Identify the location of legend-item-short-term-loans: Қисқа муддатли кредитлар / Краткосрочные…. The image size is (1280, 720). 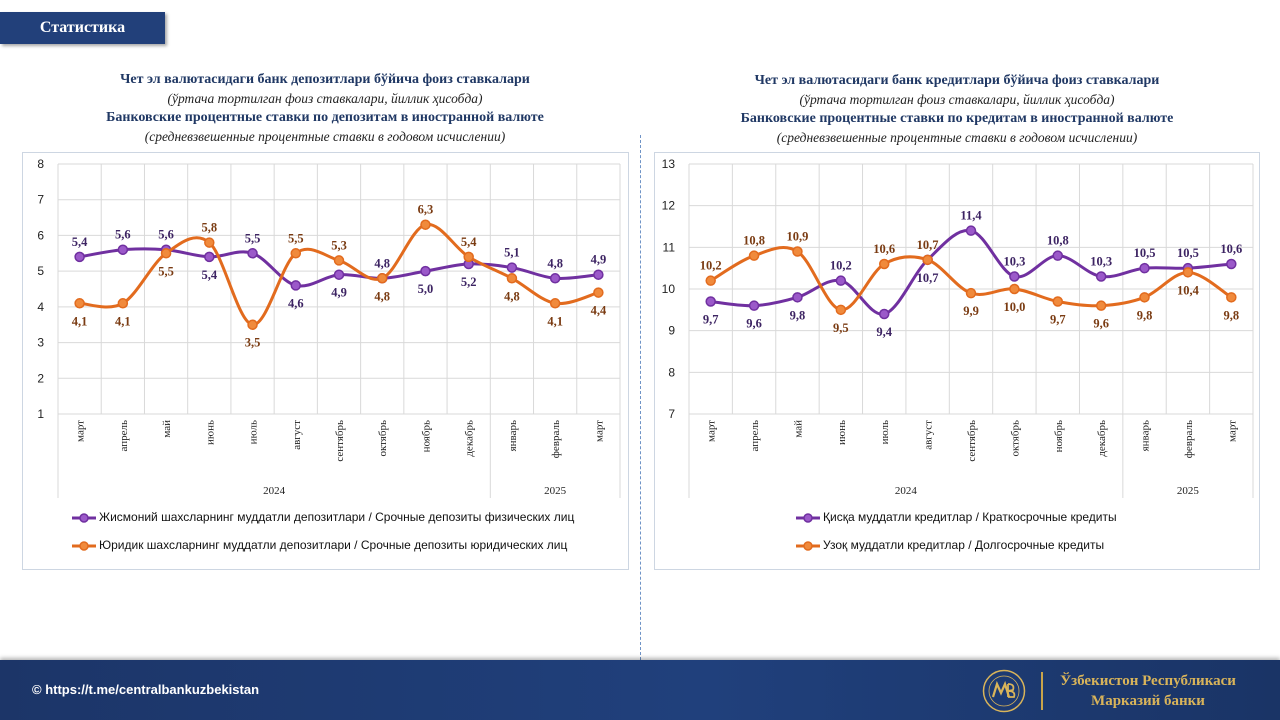
(956, 517).